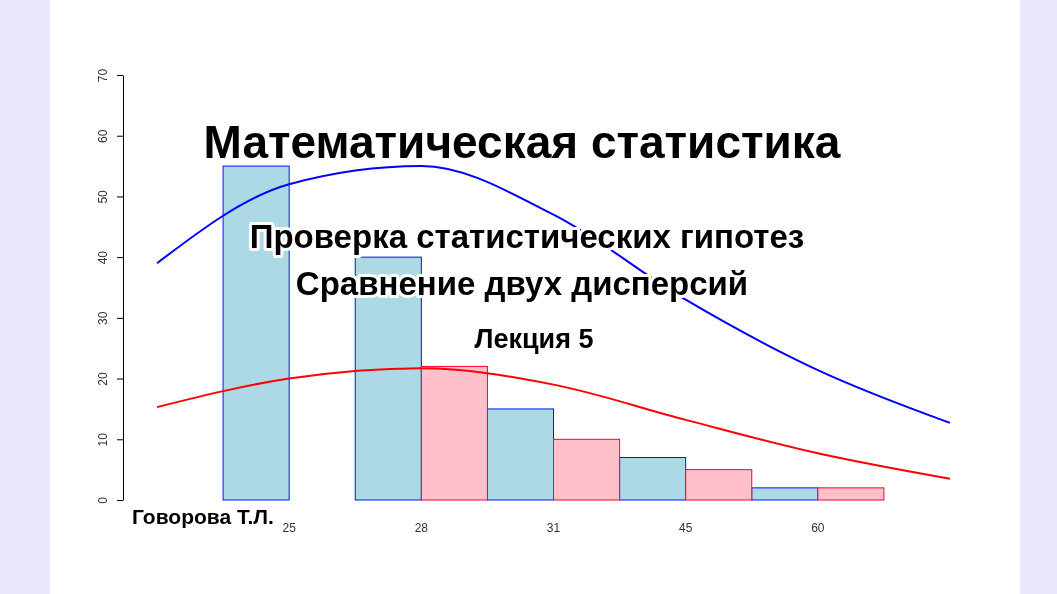  Describe the element at coordinates (103, 379) in the screenshot. I see `y-tick-label: 20` at that location.